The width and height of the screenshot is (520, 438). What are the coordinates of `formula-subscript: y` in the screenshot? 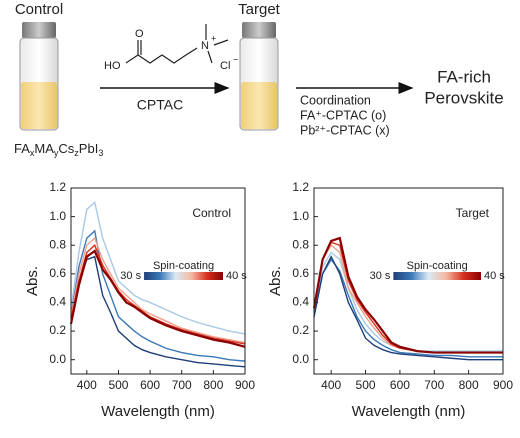 It's located at (56, 153).